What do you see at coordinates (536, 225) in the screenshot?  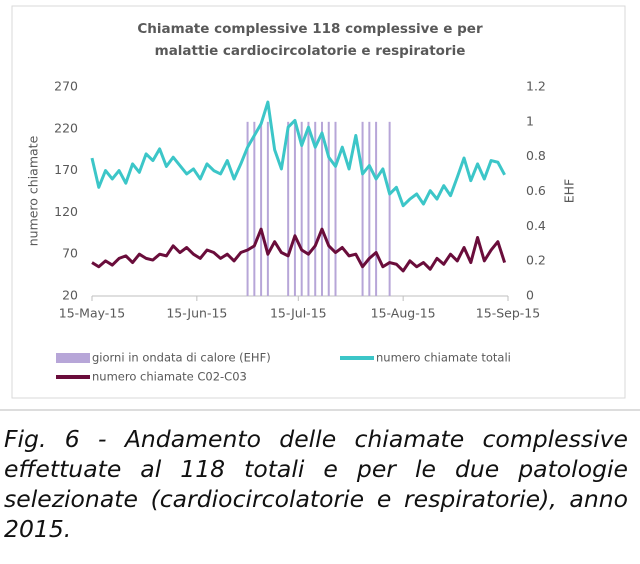 I see `y2-tick-label: 0.4` at bounding box center [536, 225].